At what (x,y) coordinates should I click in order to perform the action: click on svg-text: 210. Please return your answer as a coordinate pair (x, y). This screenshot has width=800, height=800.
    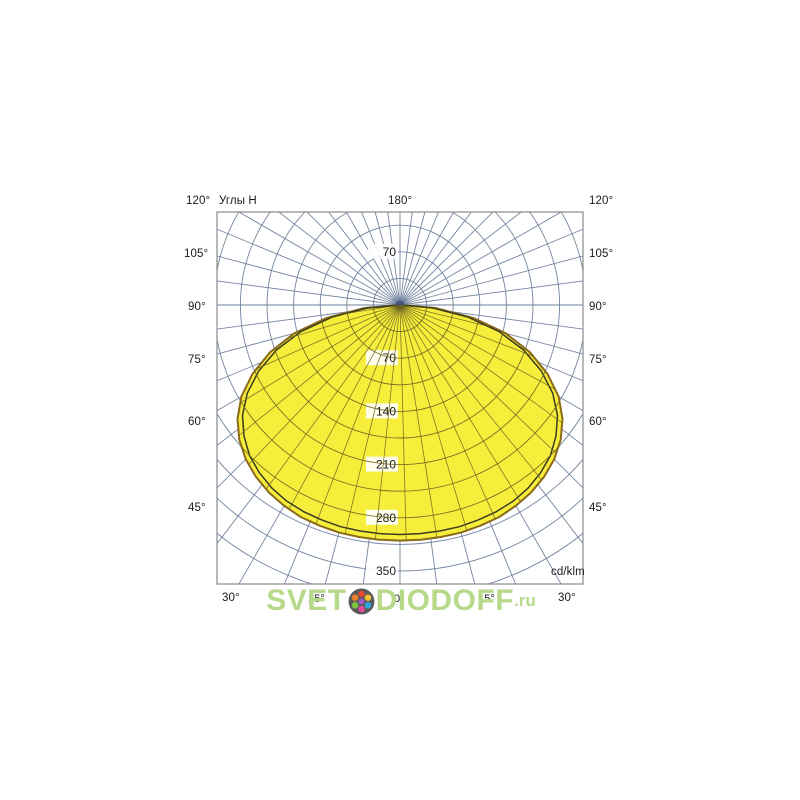
    Looking at the image, I should click on (386, 465).